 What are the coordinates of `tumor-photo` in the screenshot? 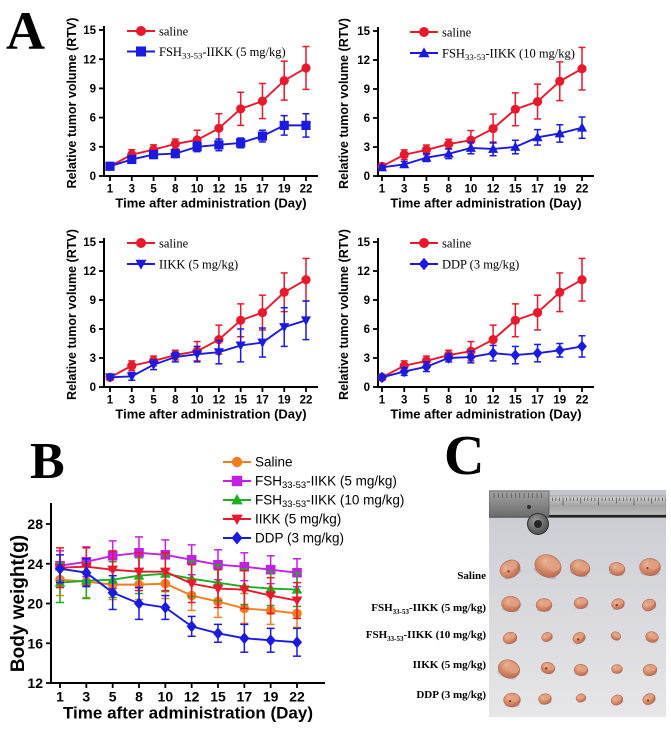 It's located at (577, 603).